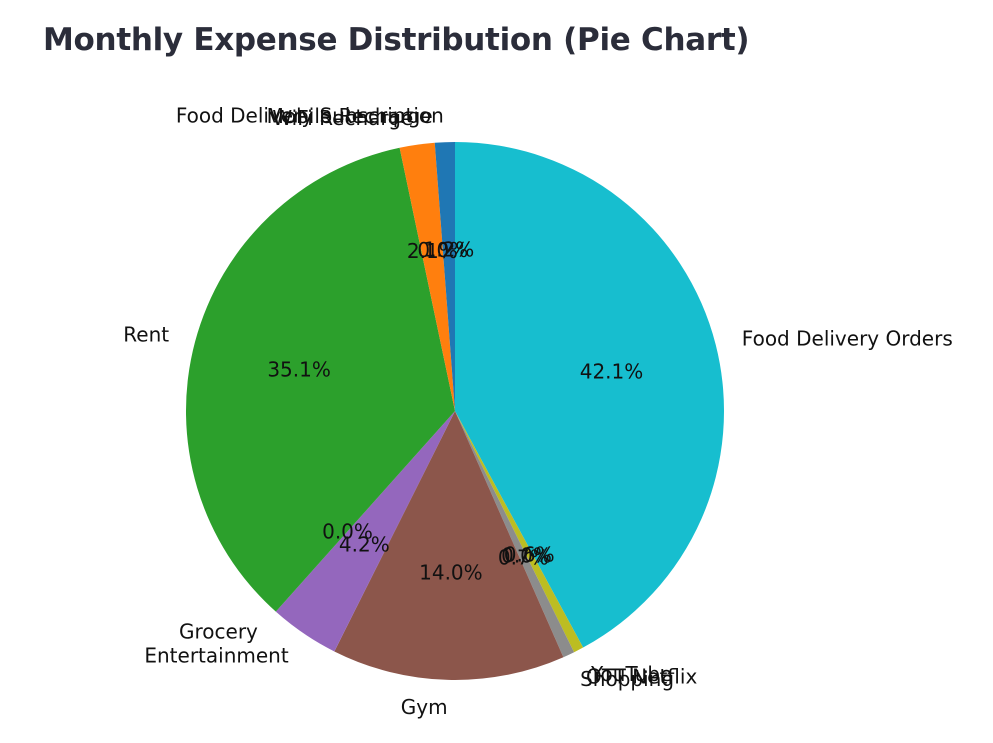  I want to click on slice-label-food-delivery-subscription: Food Delivery Subscription, so click(310, 115).